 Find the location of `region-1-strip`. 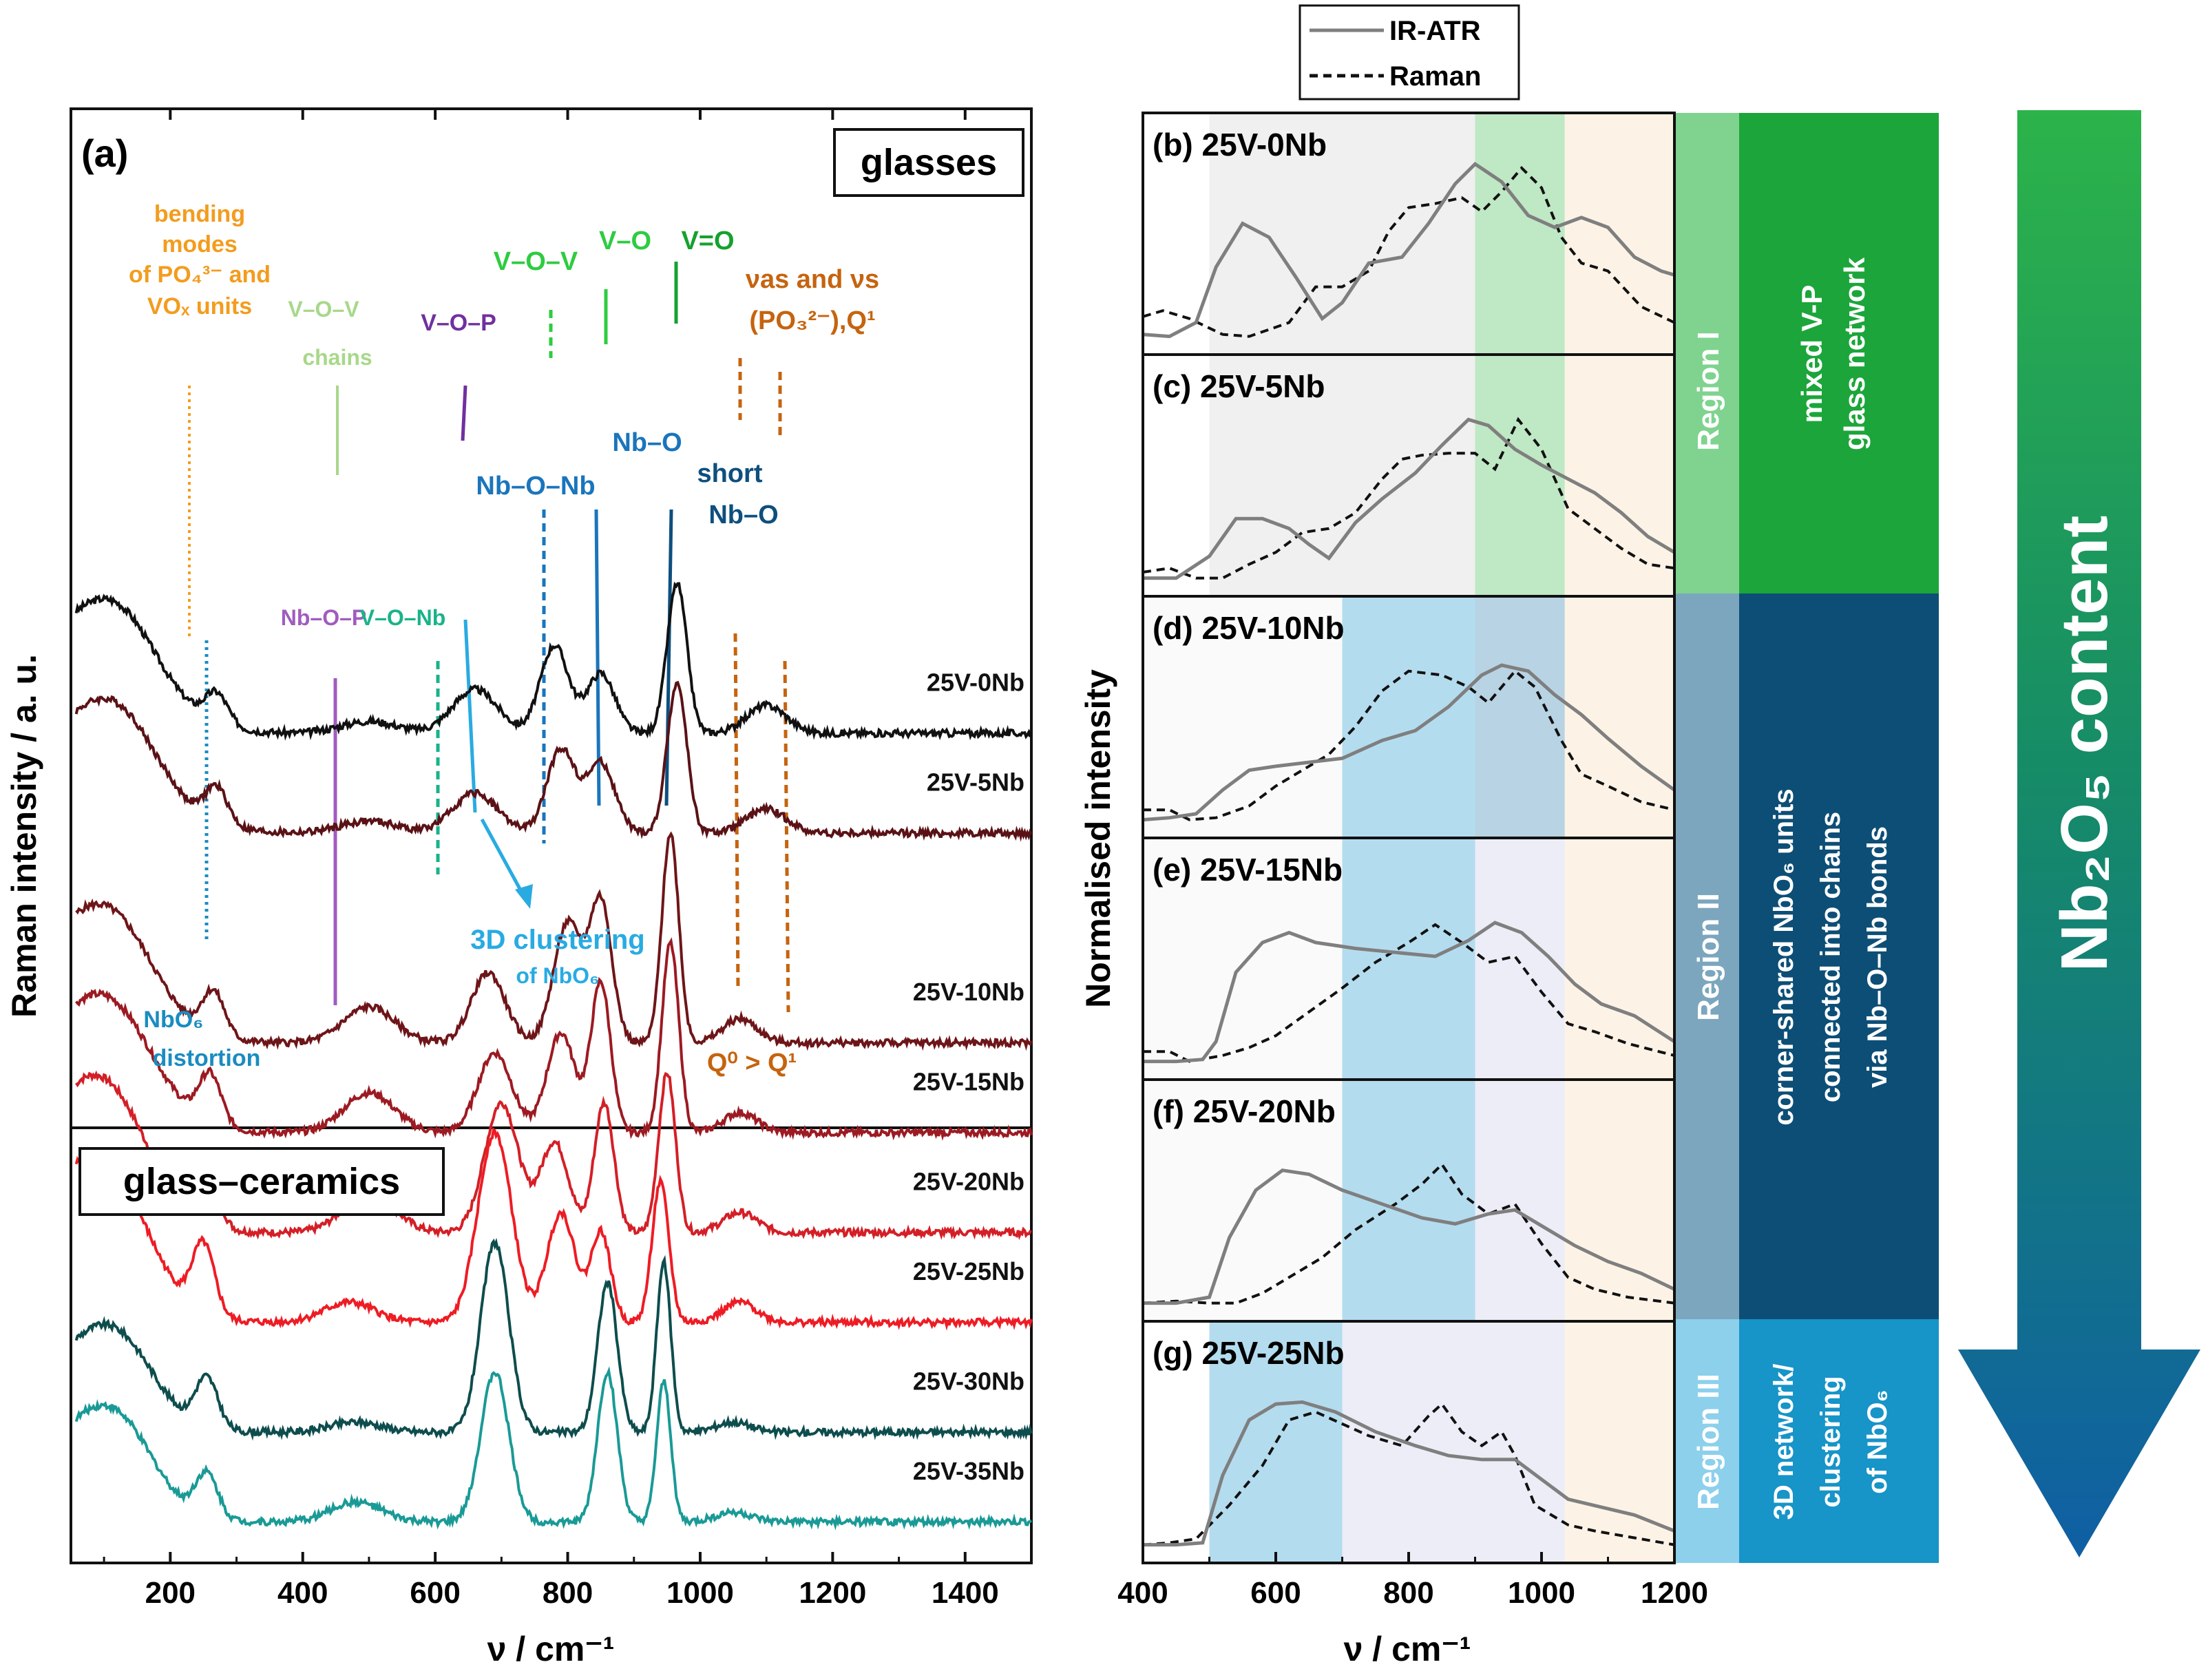

region-1-strip is located at coordinates (1707, 353).